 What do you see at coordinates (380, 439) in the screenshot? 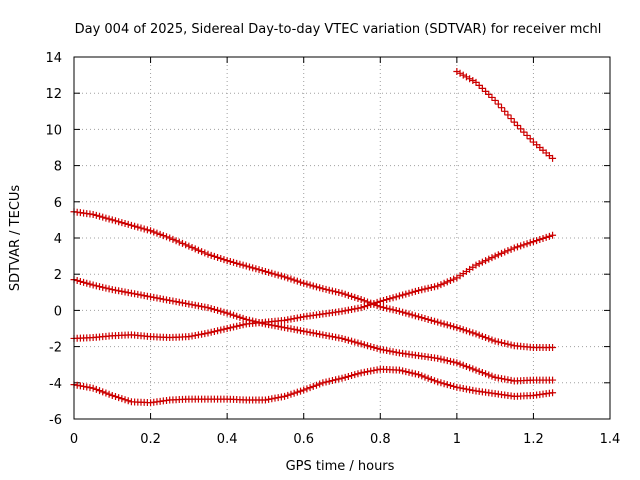
I see `x-tick-label: 0.8` at bounding box center [380, 439].